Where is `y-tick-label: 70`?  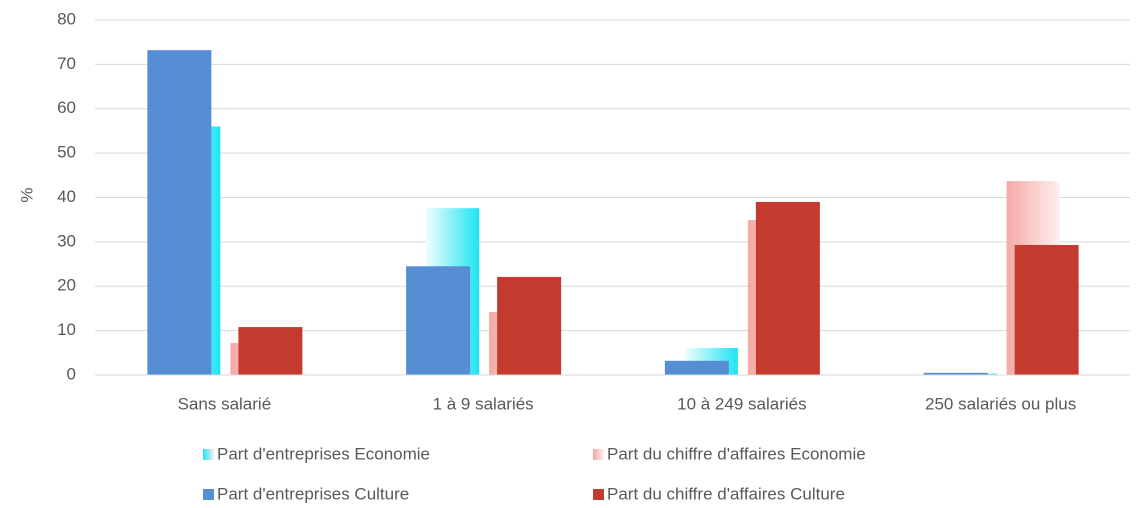 y-tick-label: 70 is located at coordinates (66, 63).